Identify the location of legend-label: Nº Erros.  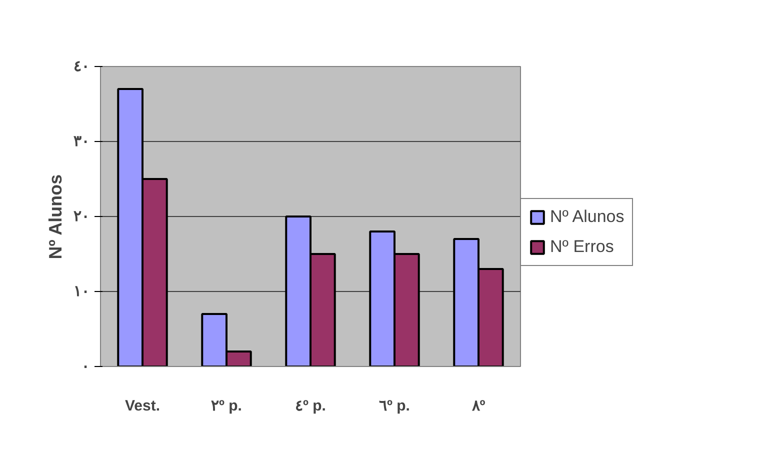
(582, 247).